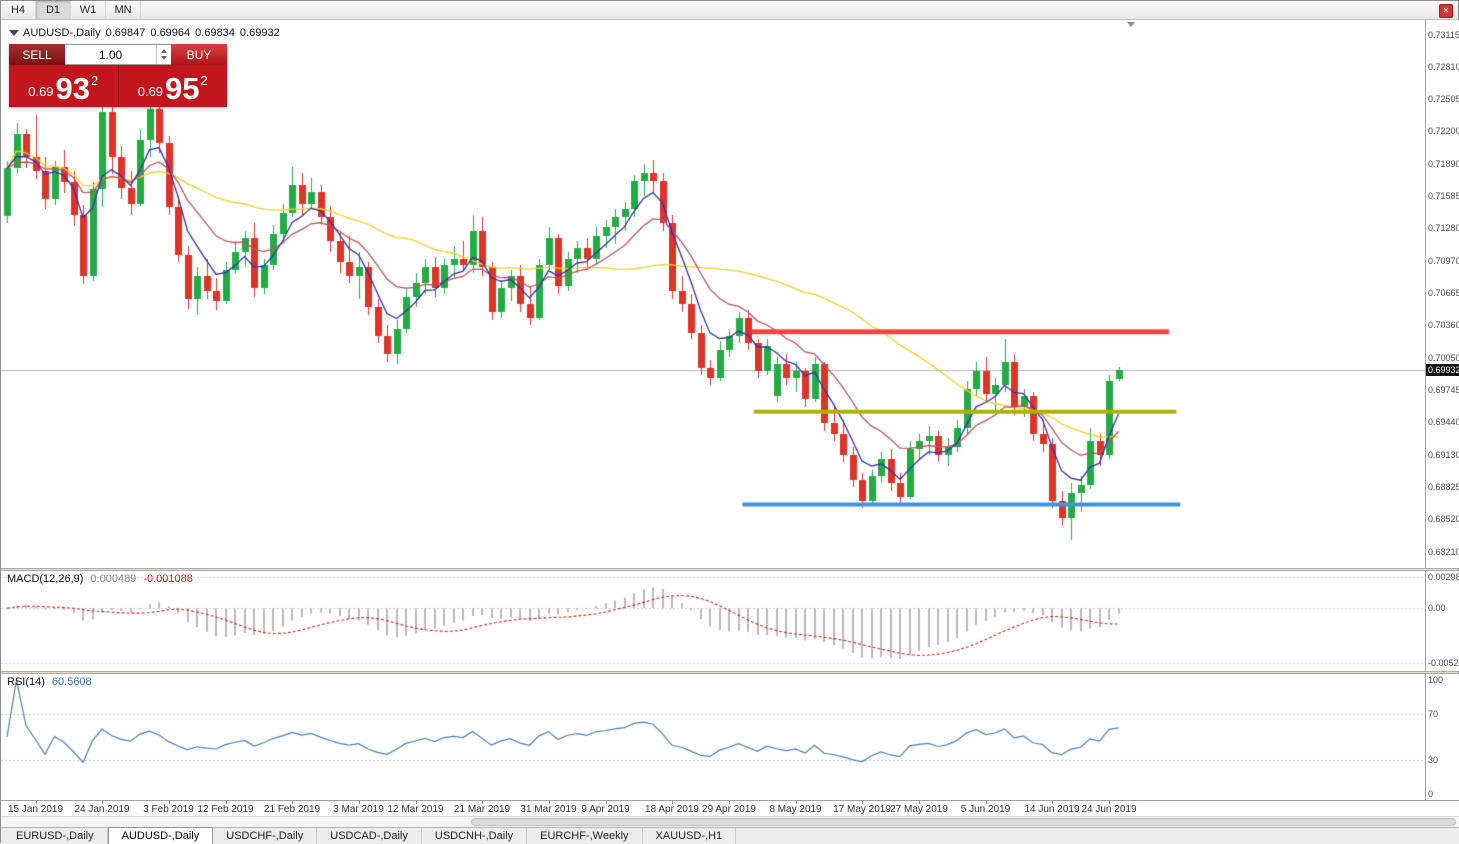 The width and height of the screenshot is (1459, 844). What do you see at coordinates (585, 836) in the screenshot?
I see `chart-tab-eurchf-weekly: EURCHF-,Weekly` at bounding box center [585, 836].